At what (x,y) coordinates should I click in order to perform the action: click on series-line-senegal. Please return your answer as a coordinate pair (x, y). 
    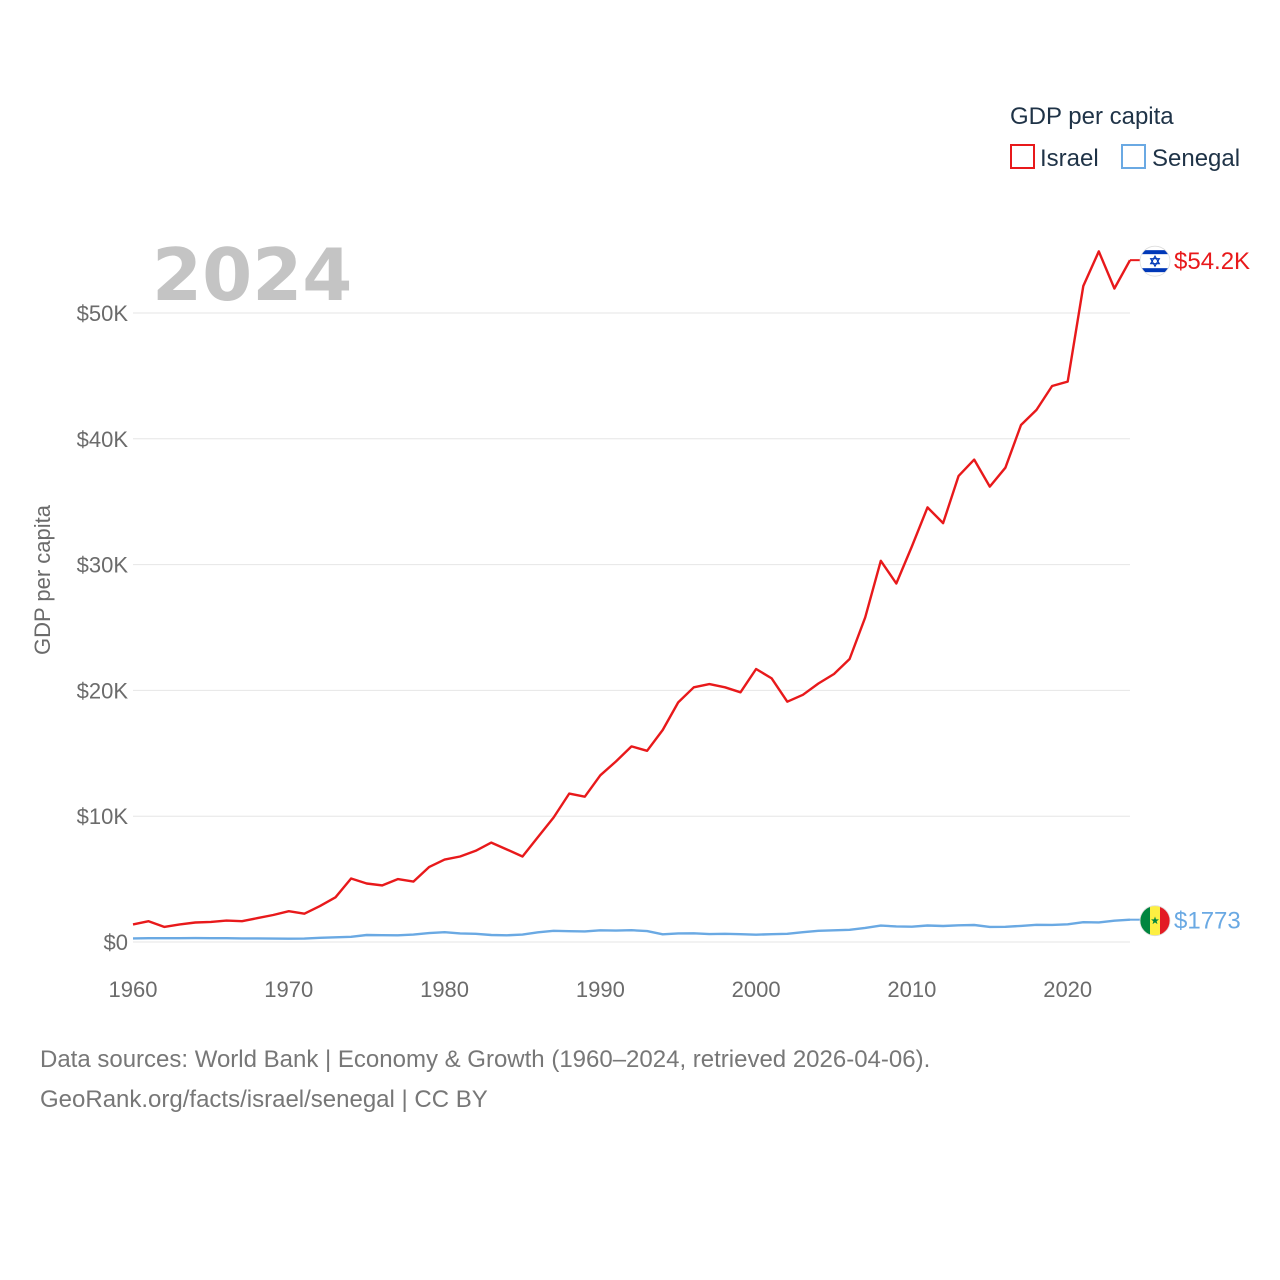
    Looking at the image, I should click on (631, 929).